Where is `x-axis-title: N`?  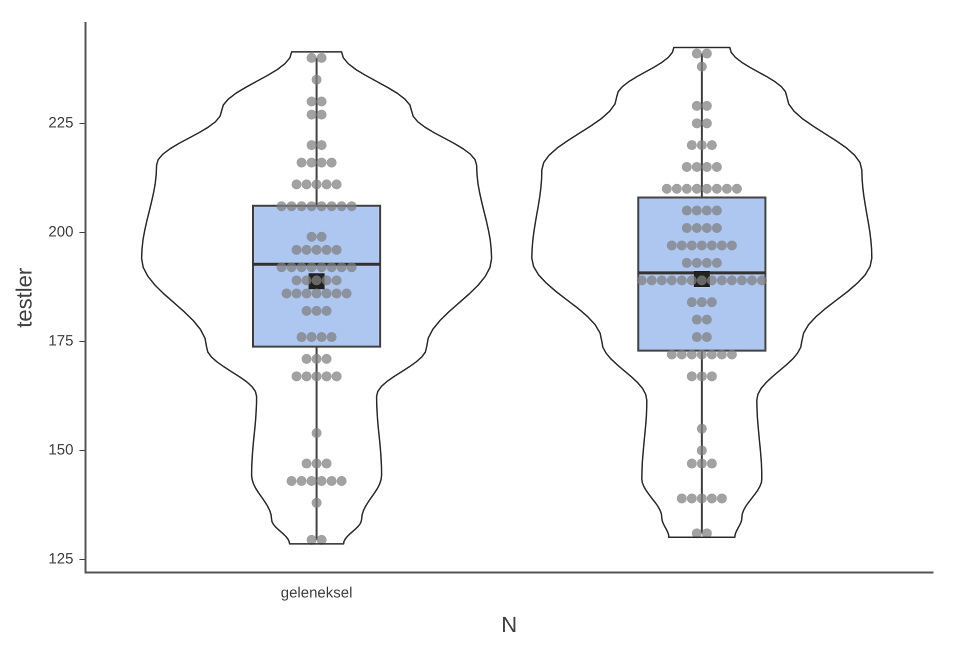 x-axis-title: N is located at coordinates (509, 624).